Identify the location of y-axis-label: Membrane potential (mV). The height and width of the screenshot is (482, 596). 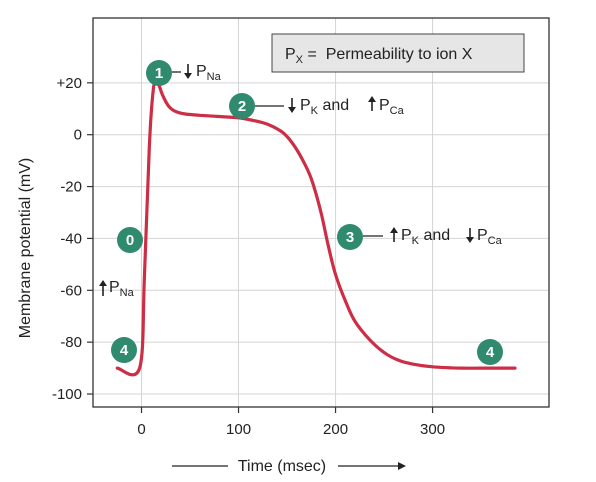
(25, 248).